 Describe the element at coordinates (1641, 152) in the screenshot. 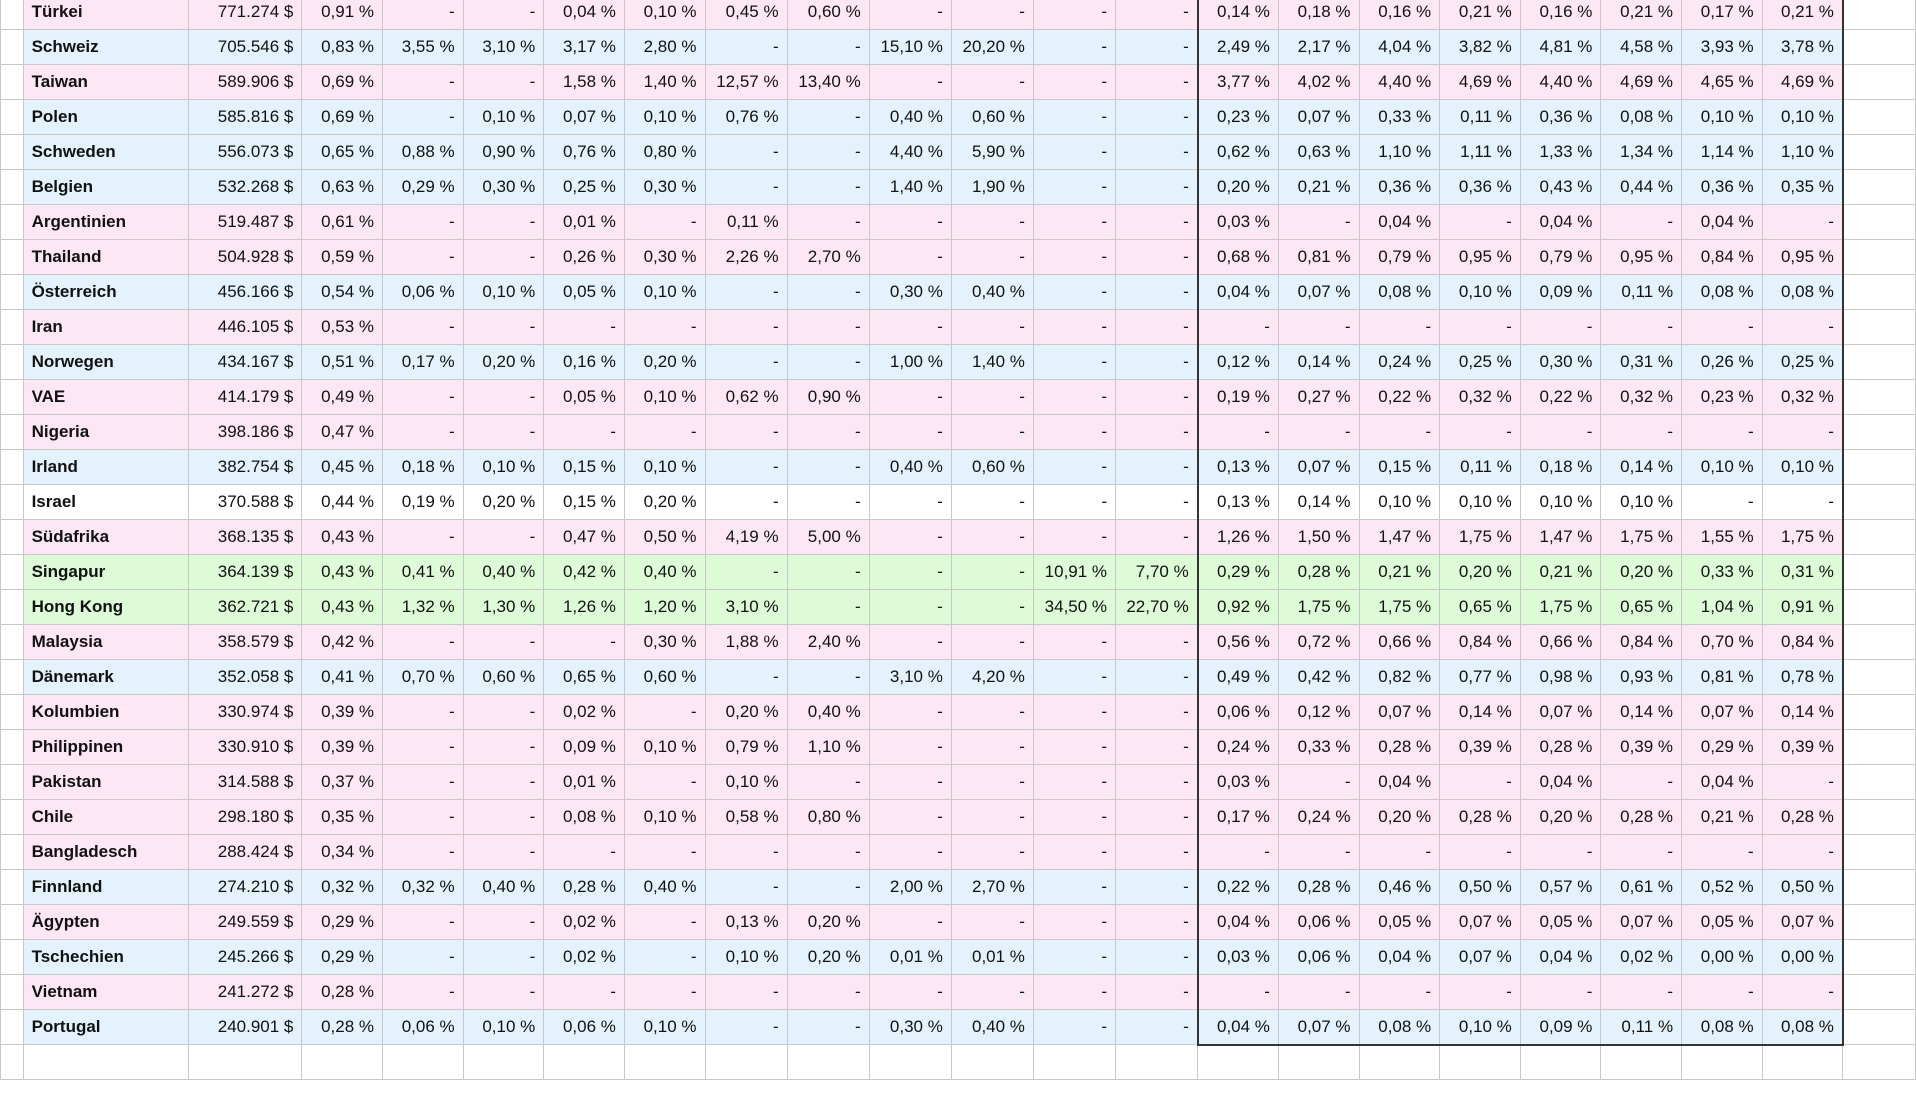

I see `table-cell: 1,34 %` at that location.